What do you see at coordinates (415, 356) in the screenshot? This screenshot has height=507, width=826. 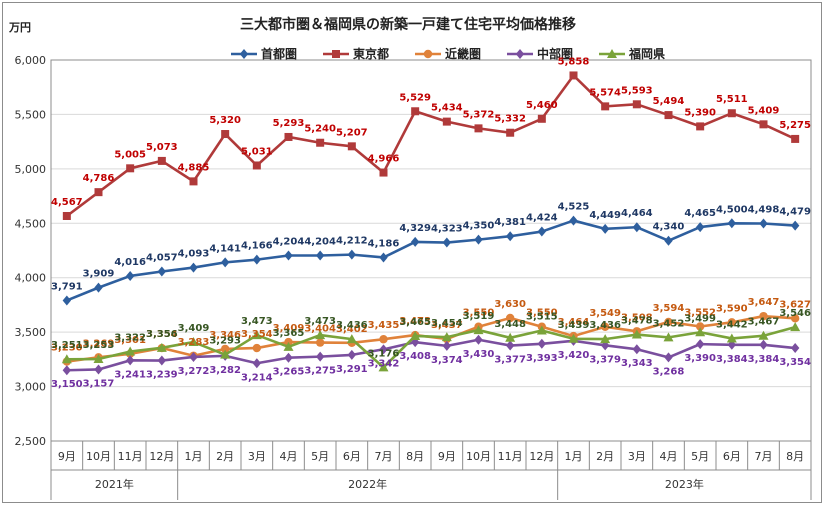 I see `data-label: 3,408` at bounding box center [415, 356].